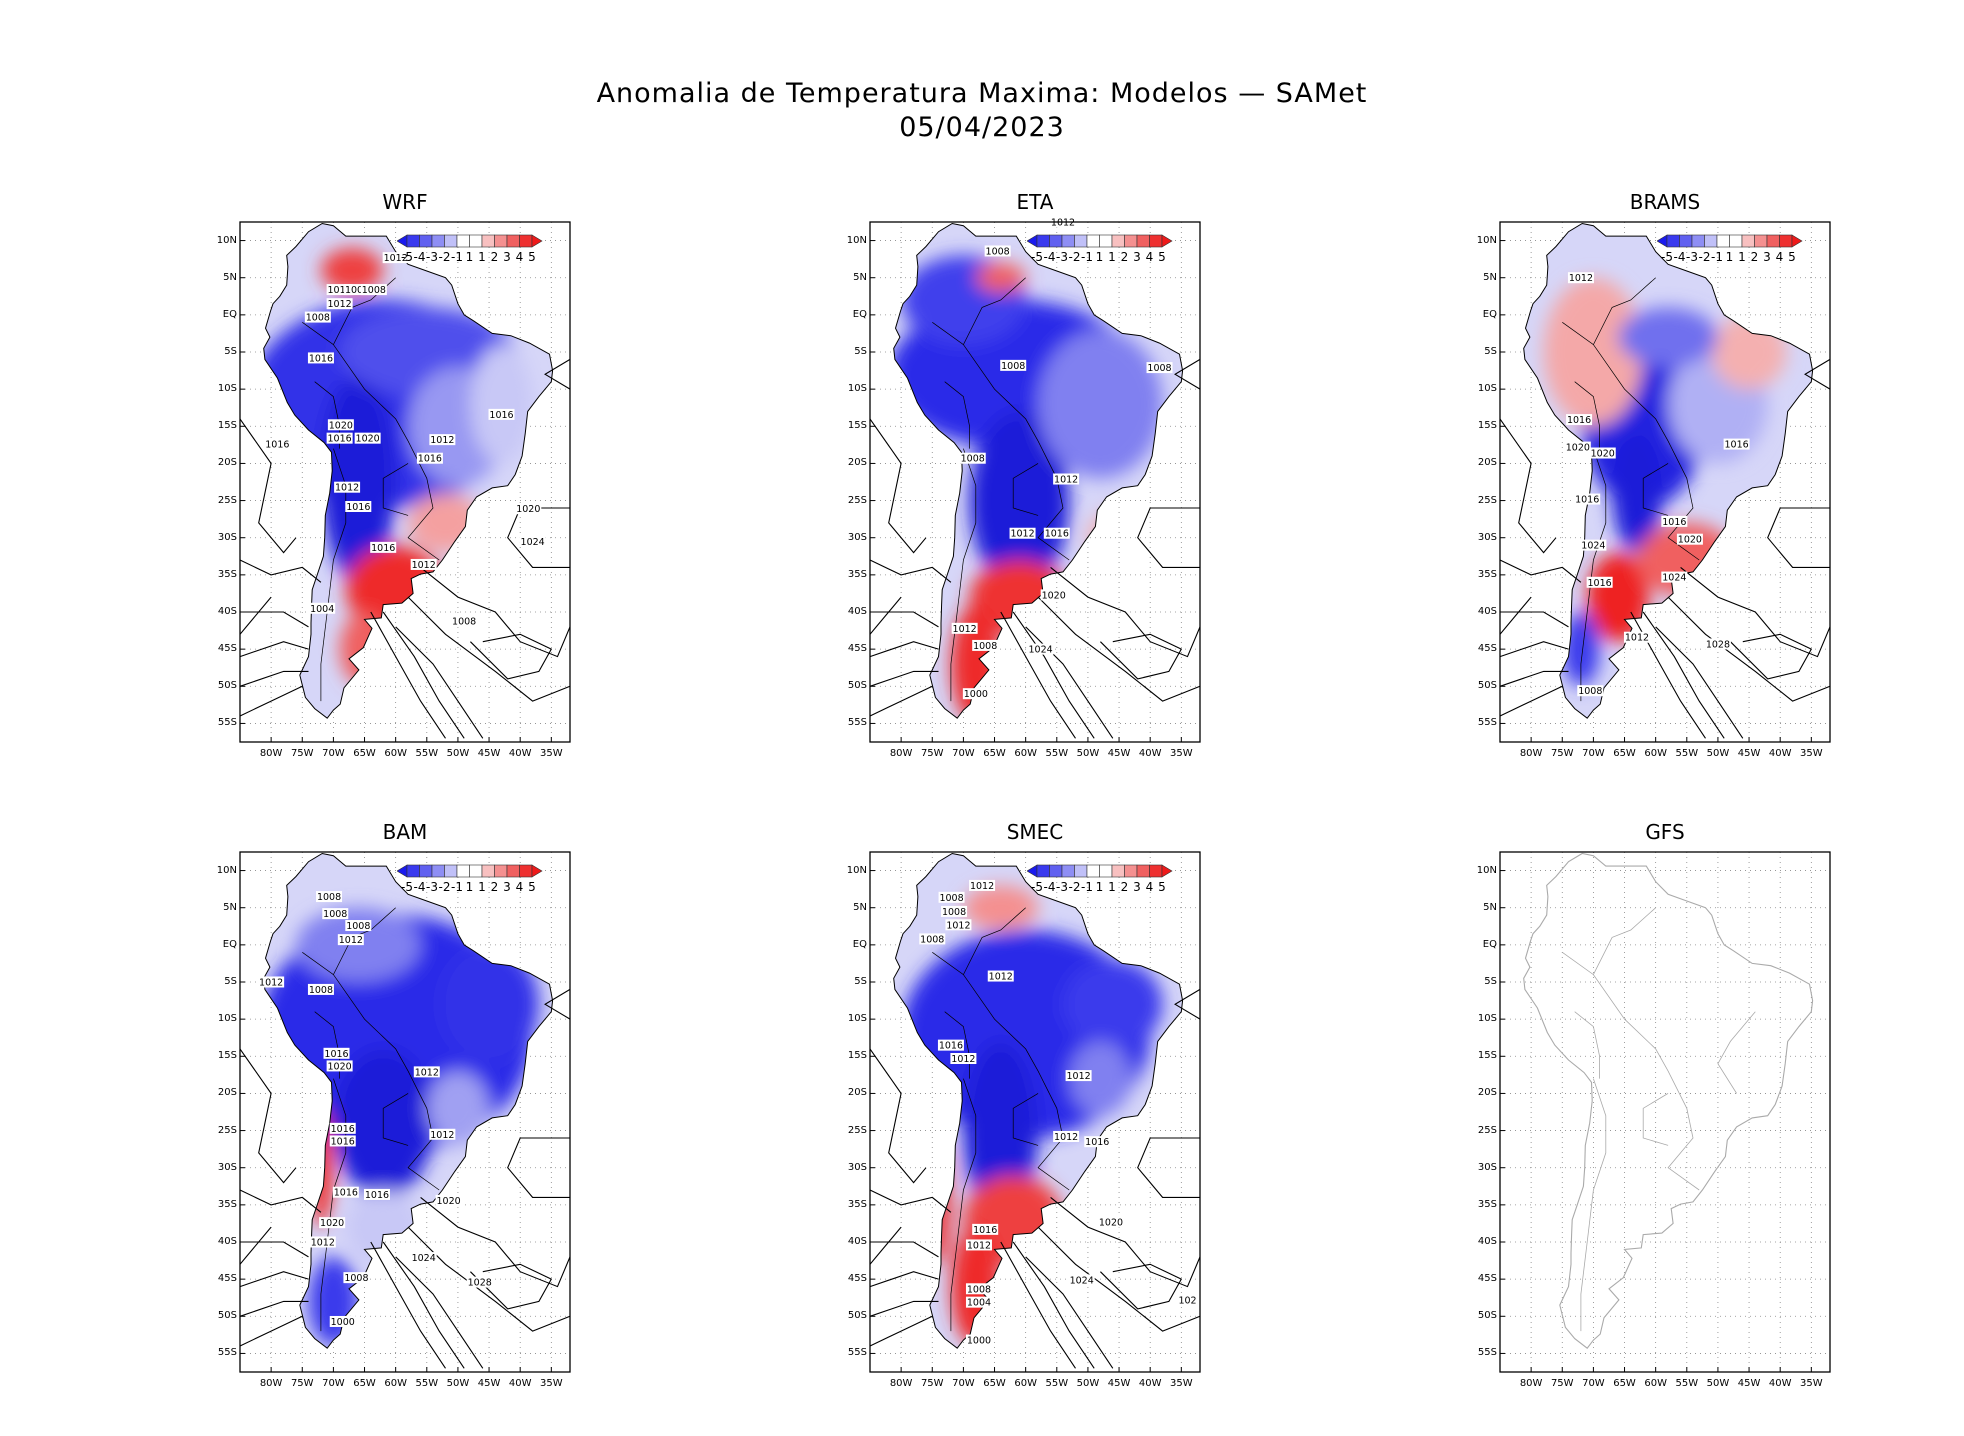 The height and width of the screenshot is (1436, 1964). Describe the element at coordinates (1687, 1383) in the screenshot. I see `lon-tick-label: 55W` at that location.